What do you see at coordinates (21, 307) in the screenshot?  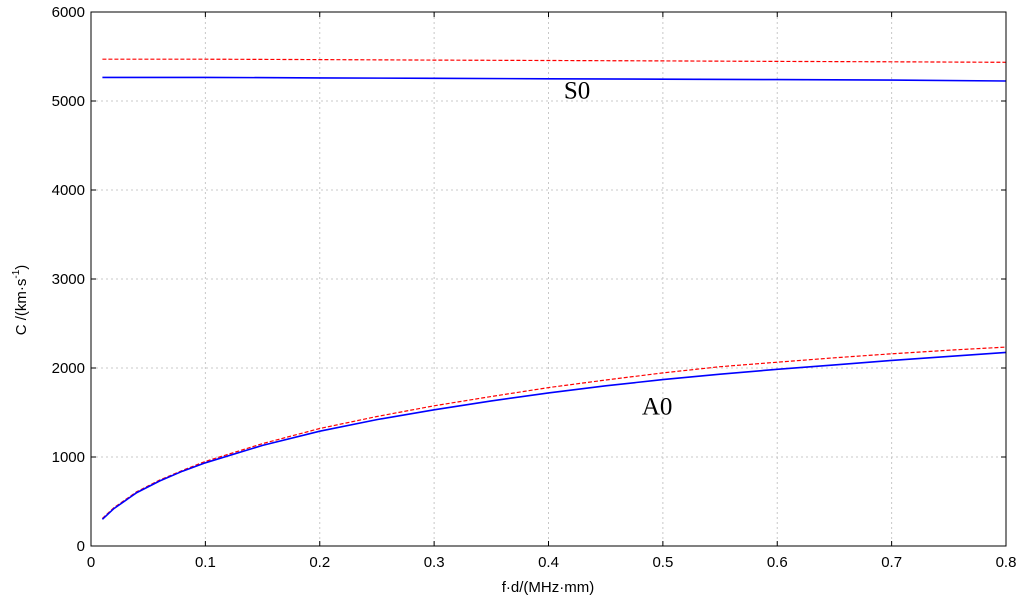 I see `y-axis-label-main: C /(km·s` at bounding box center [21, 307].